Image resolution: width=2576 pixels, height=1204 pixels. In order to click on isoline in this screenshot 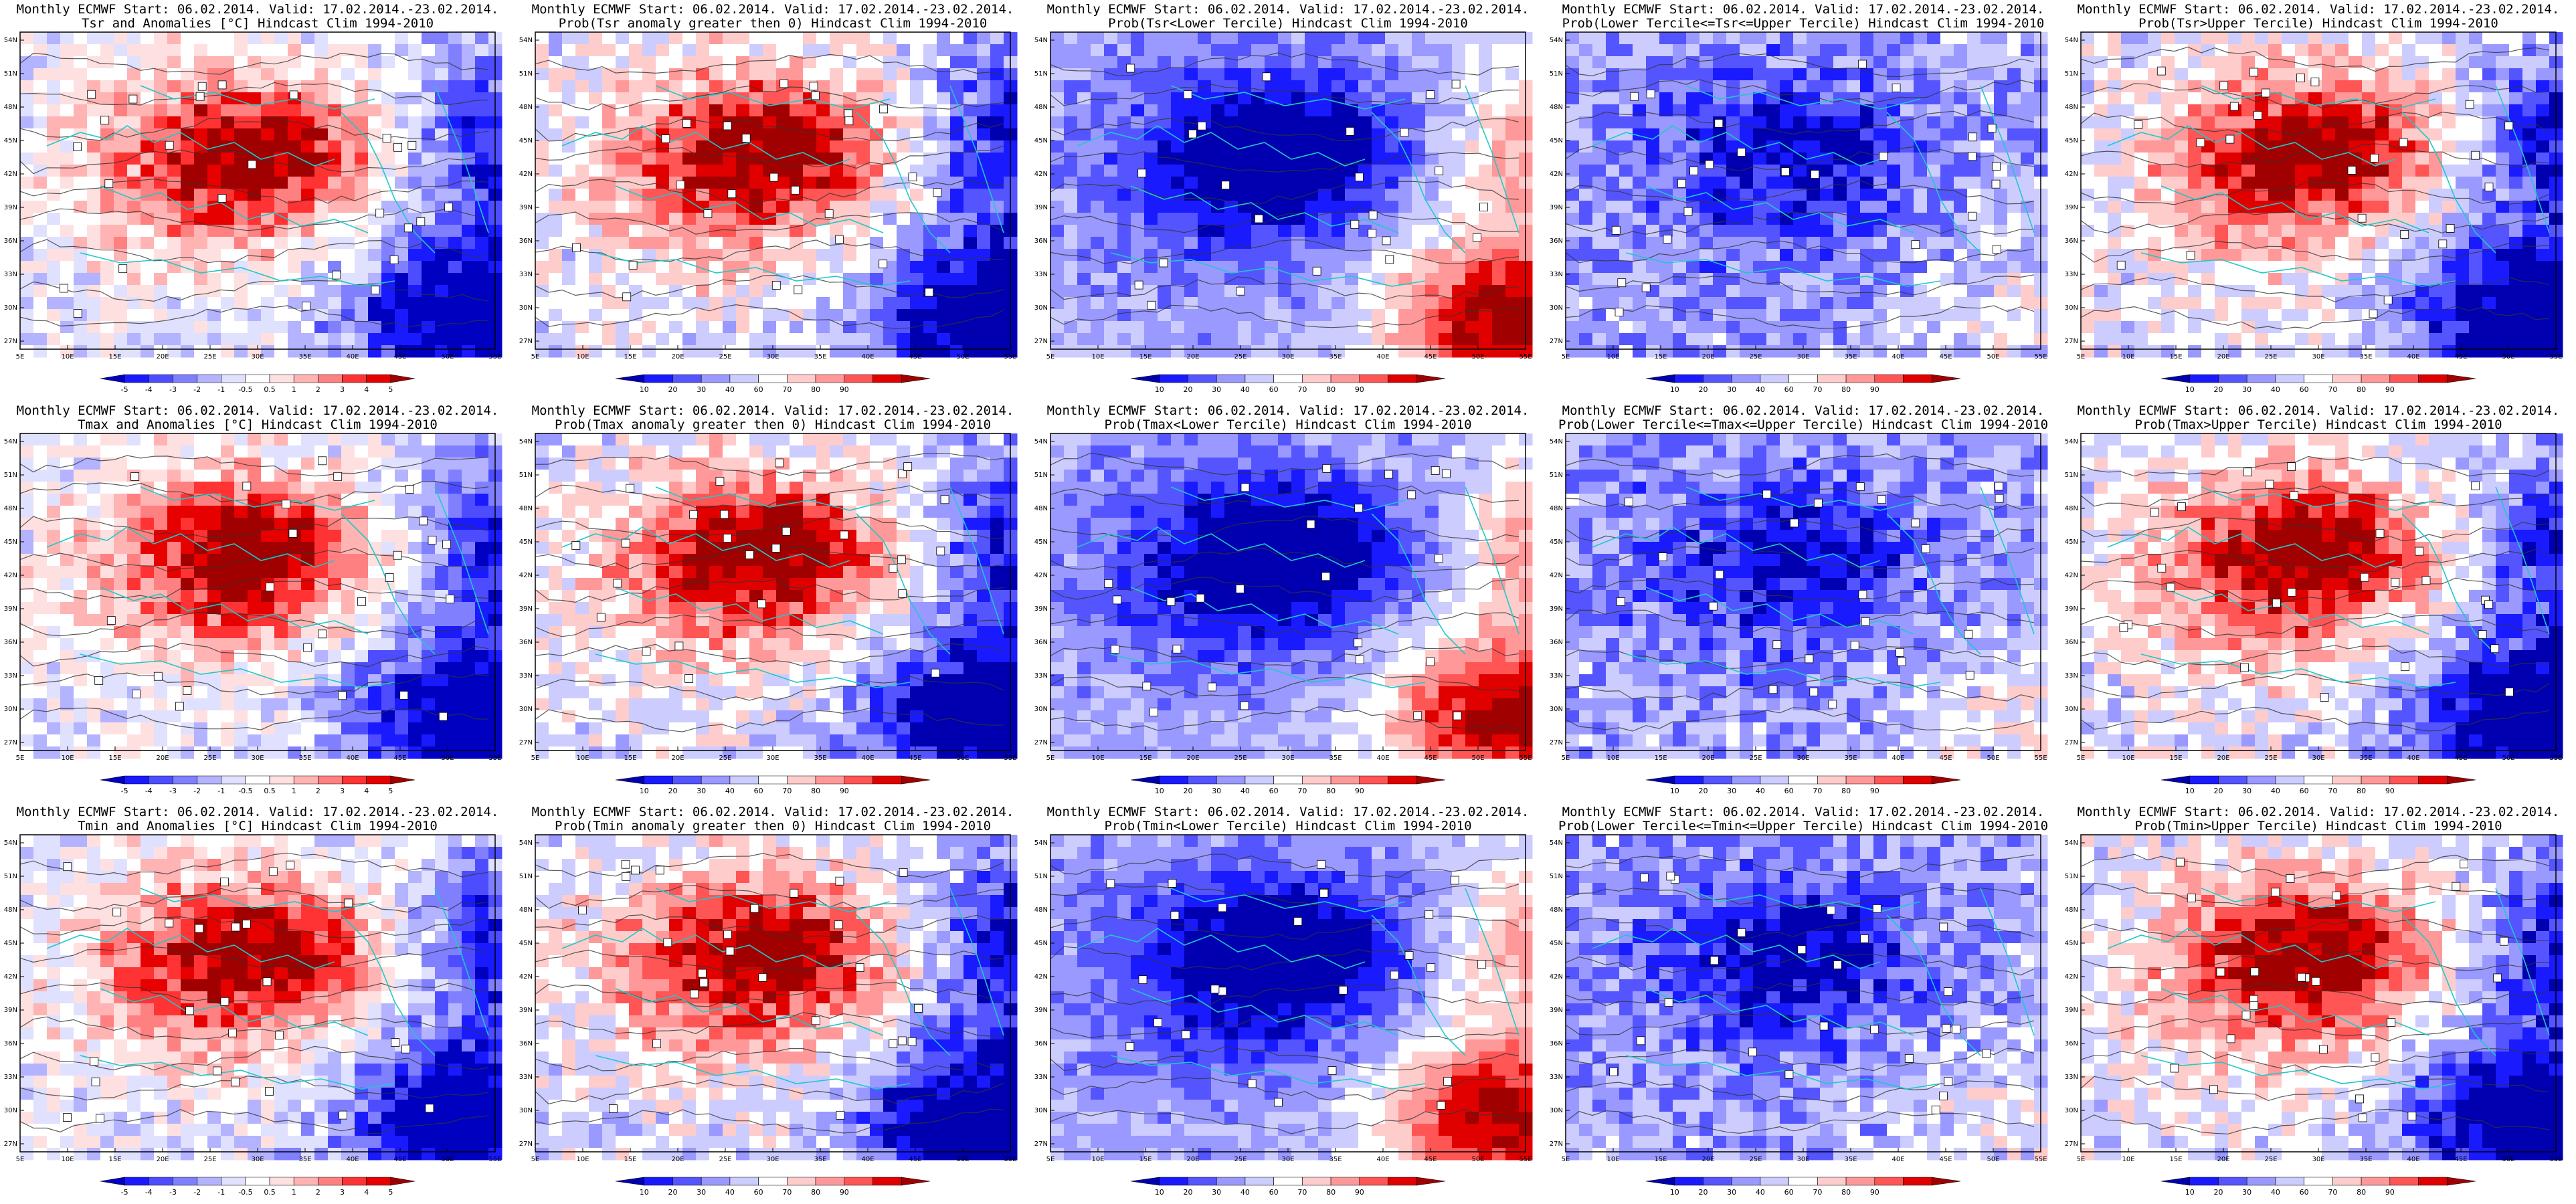, I will do `click(769, 250)`.